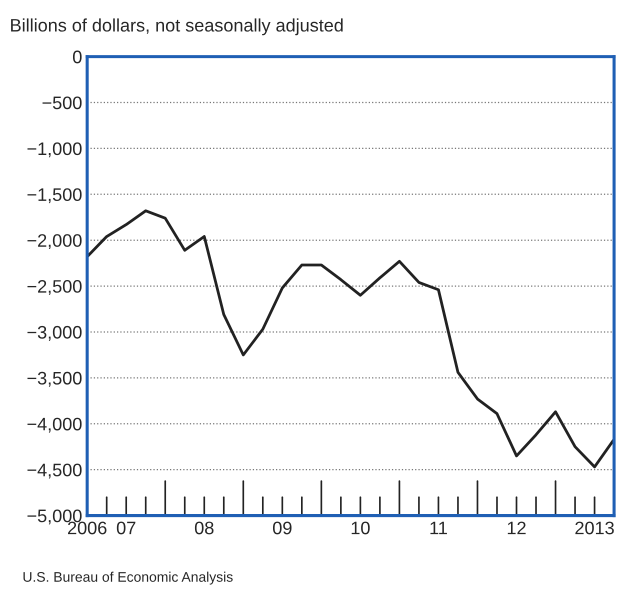 This screenshot has width=641, height=596. Describe the element at coordinates (54, 287) in the screenshot. I see `y-tick-label: −2,500` at that location.